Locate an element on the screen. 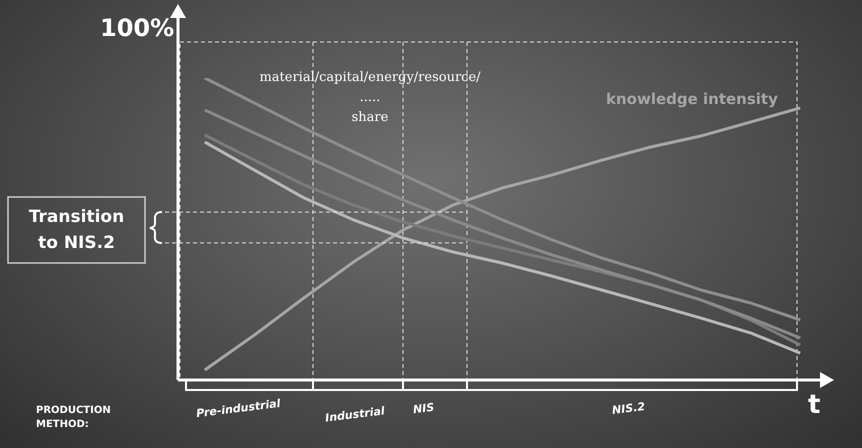  text: Industrial is located at coordinates (355, 414).